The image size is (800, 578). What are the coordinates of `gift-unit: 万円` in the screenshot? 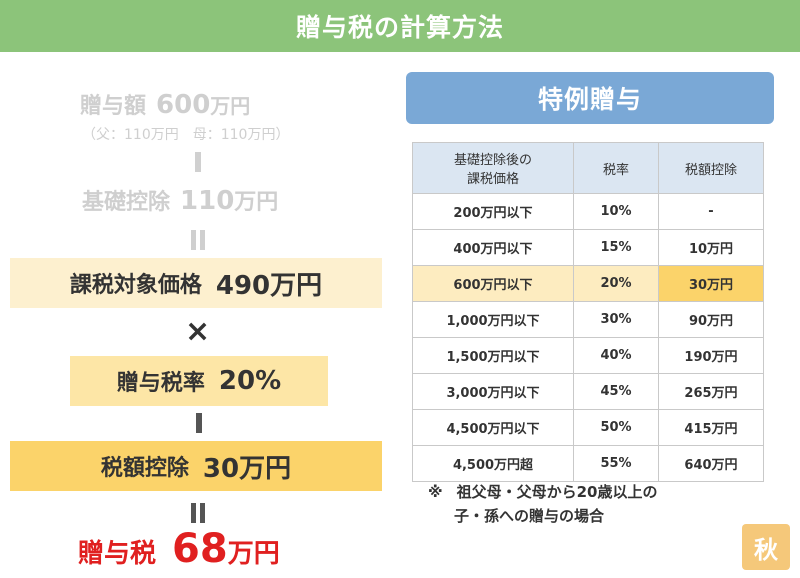 It's located at (230, 106).